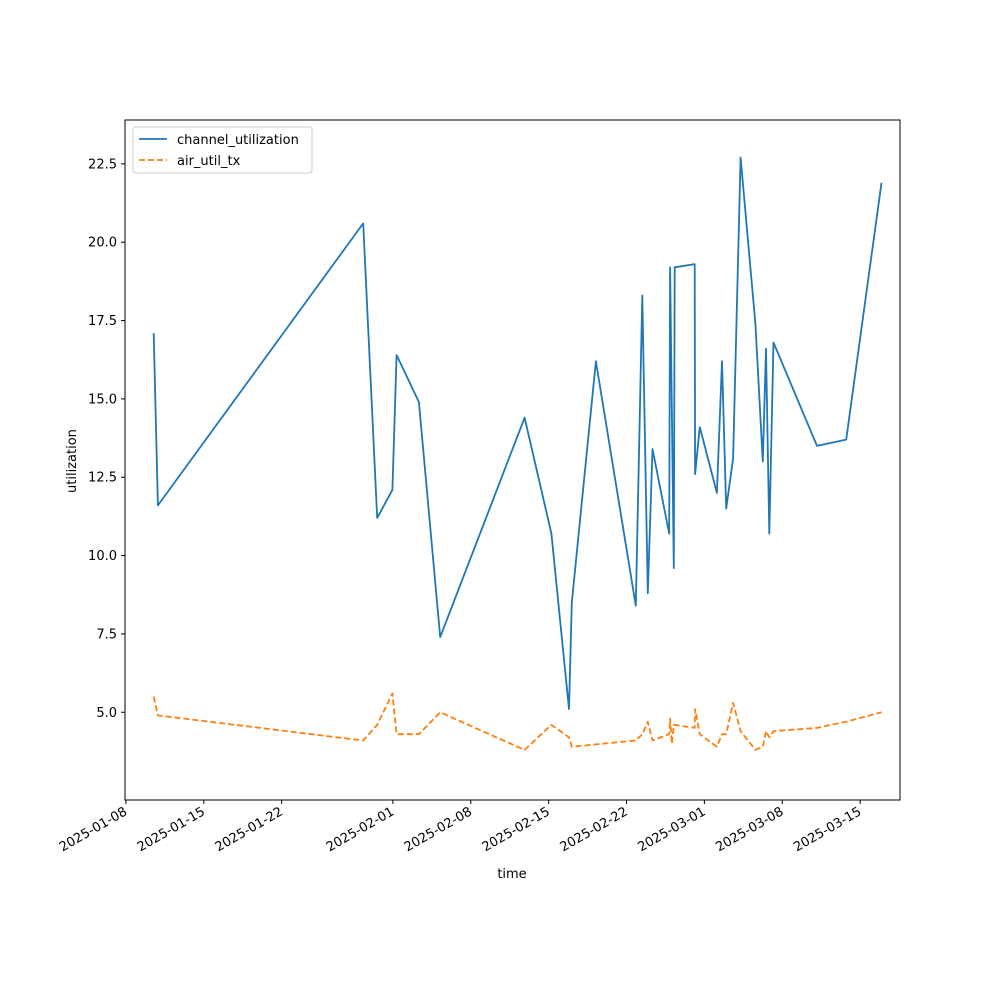  Describe the element at coordinates (93, 829) in the screenshot. I see `x-tick-label: 2025-01-08` at that location.